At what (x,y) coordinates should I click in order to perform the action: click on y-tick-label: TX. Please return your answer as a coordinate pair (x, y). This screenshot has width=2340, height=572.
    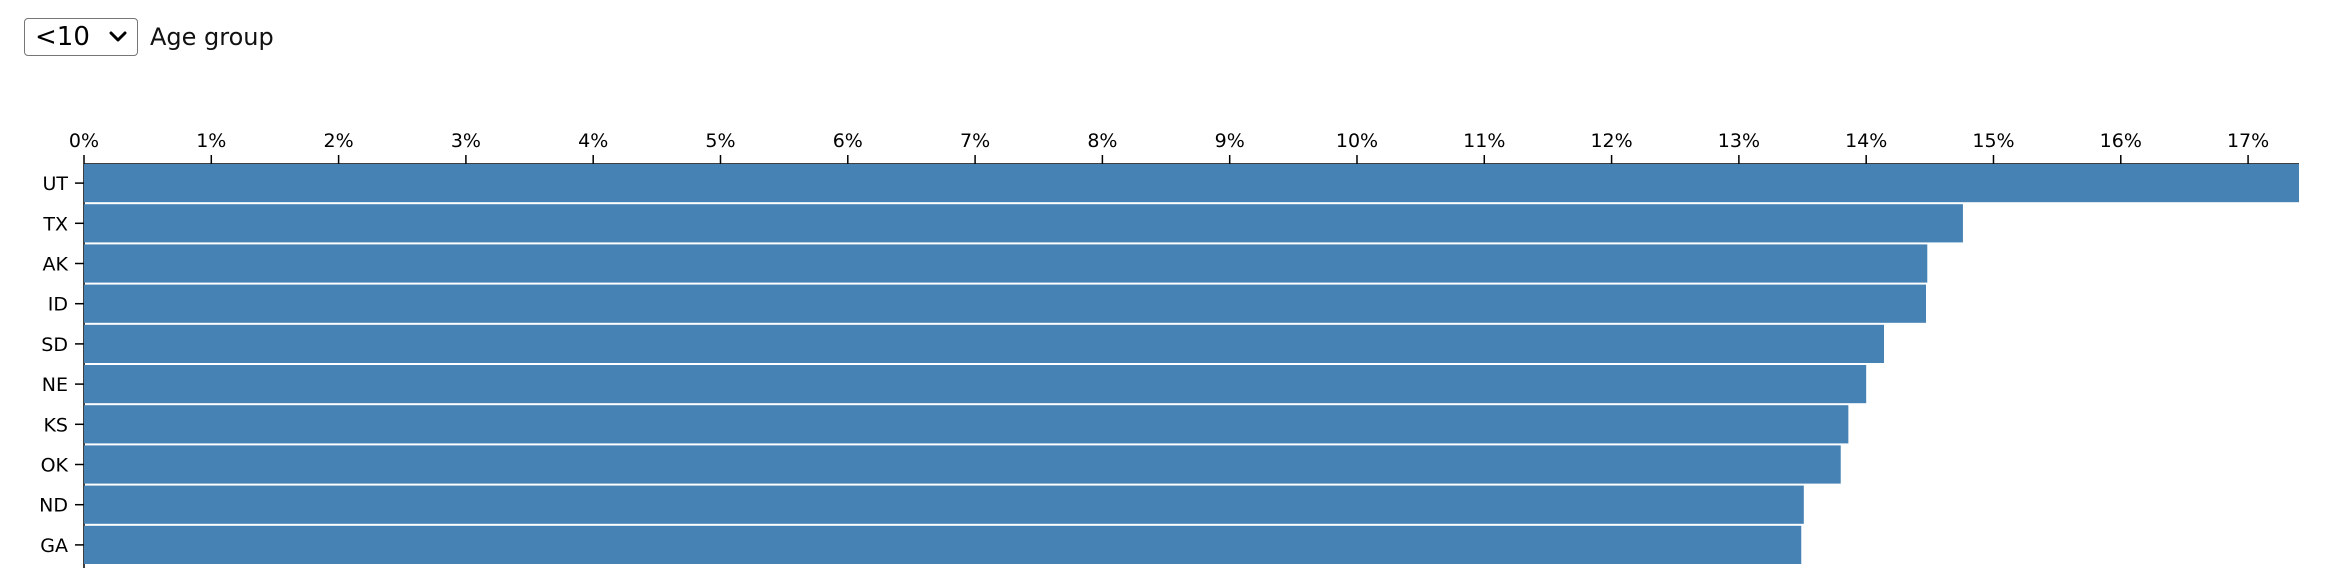
    Looking at the image, I should click on (55, 224).